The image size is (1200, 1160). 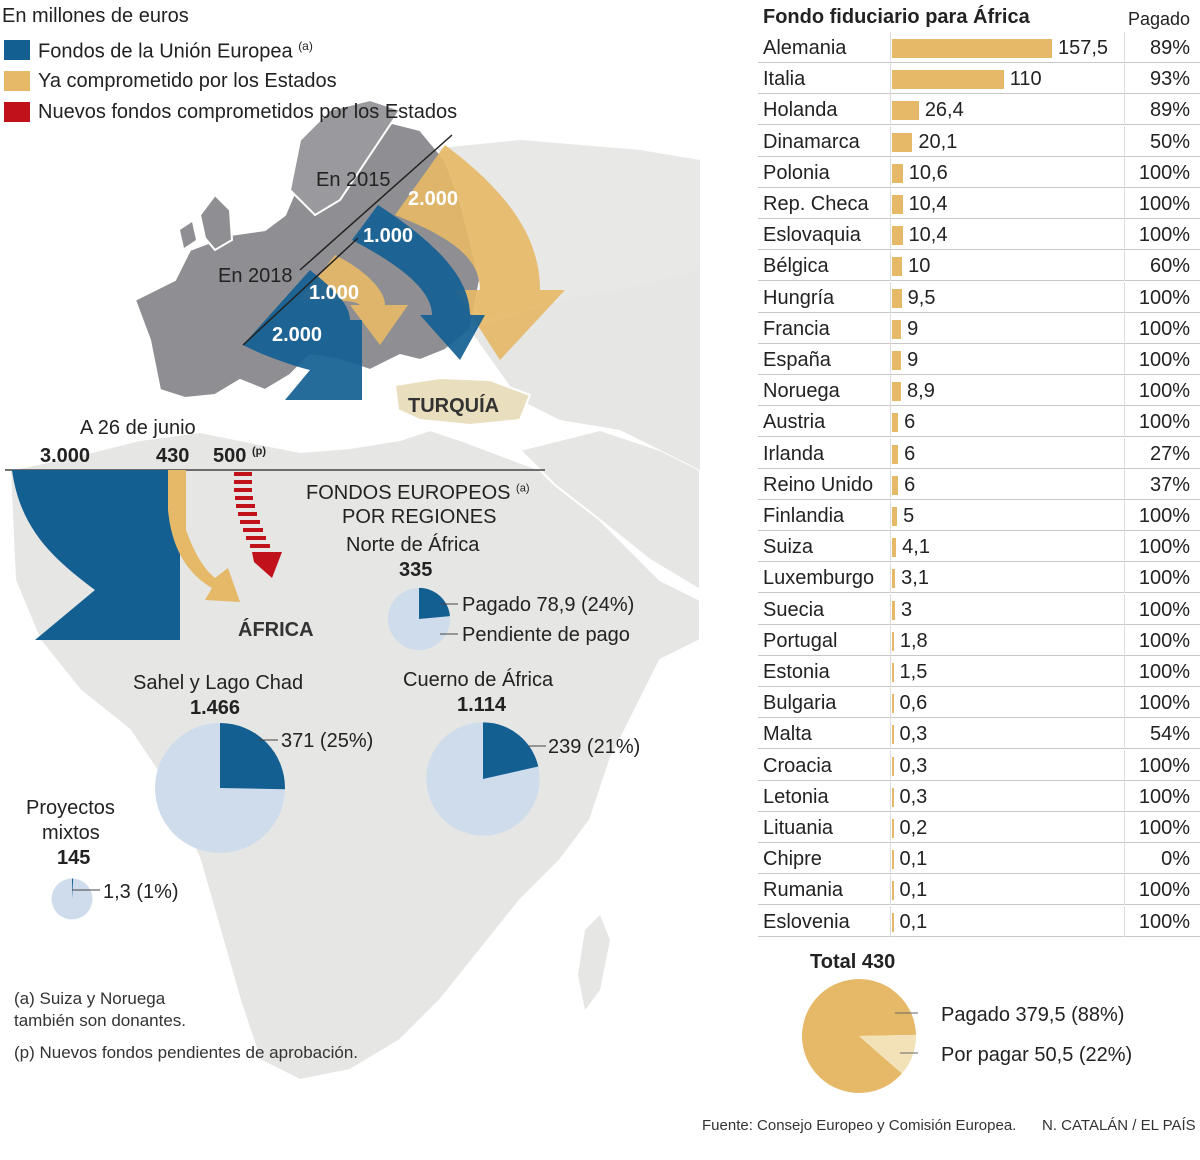 What do you see at coordinates (979, 890) in the screenshot?
I see `table-row: Rumania 0,1 100%` at bounding box center [979, 890].